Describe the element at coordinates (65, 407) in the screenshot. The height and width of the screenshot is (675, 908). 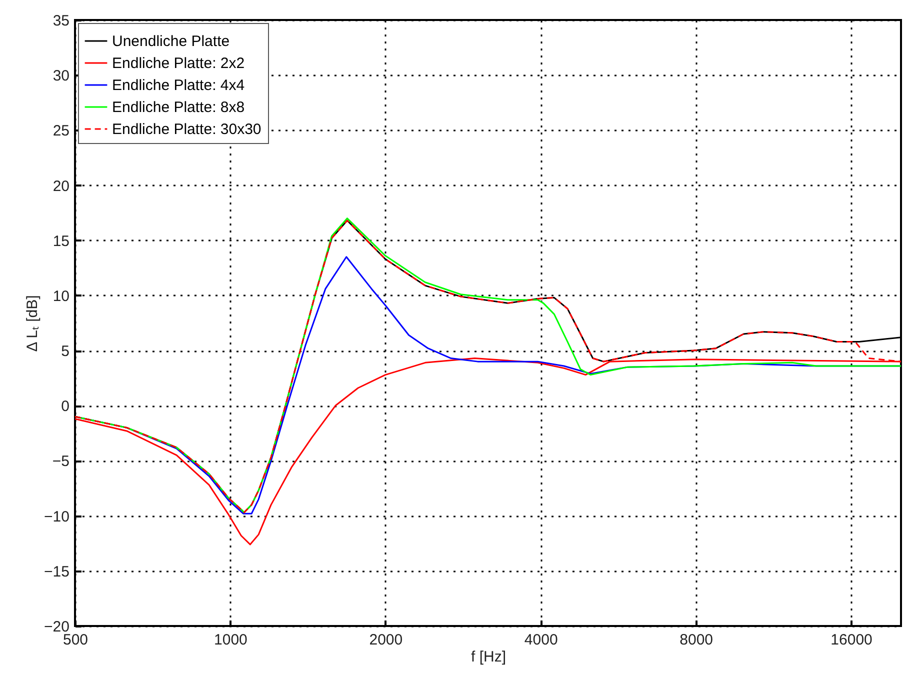
I see `y-tick-label: 0` at that location.